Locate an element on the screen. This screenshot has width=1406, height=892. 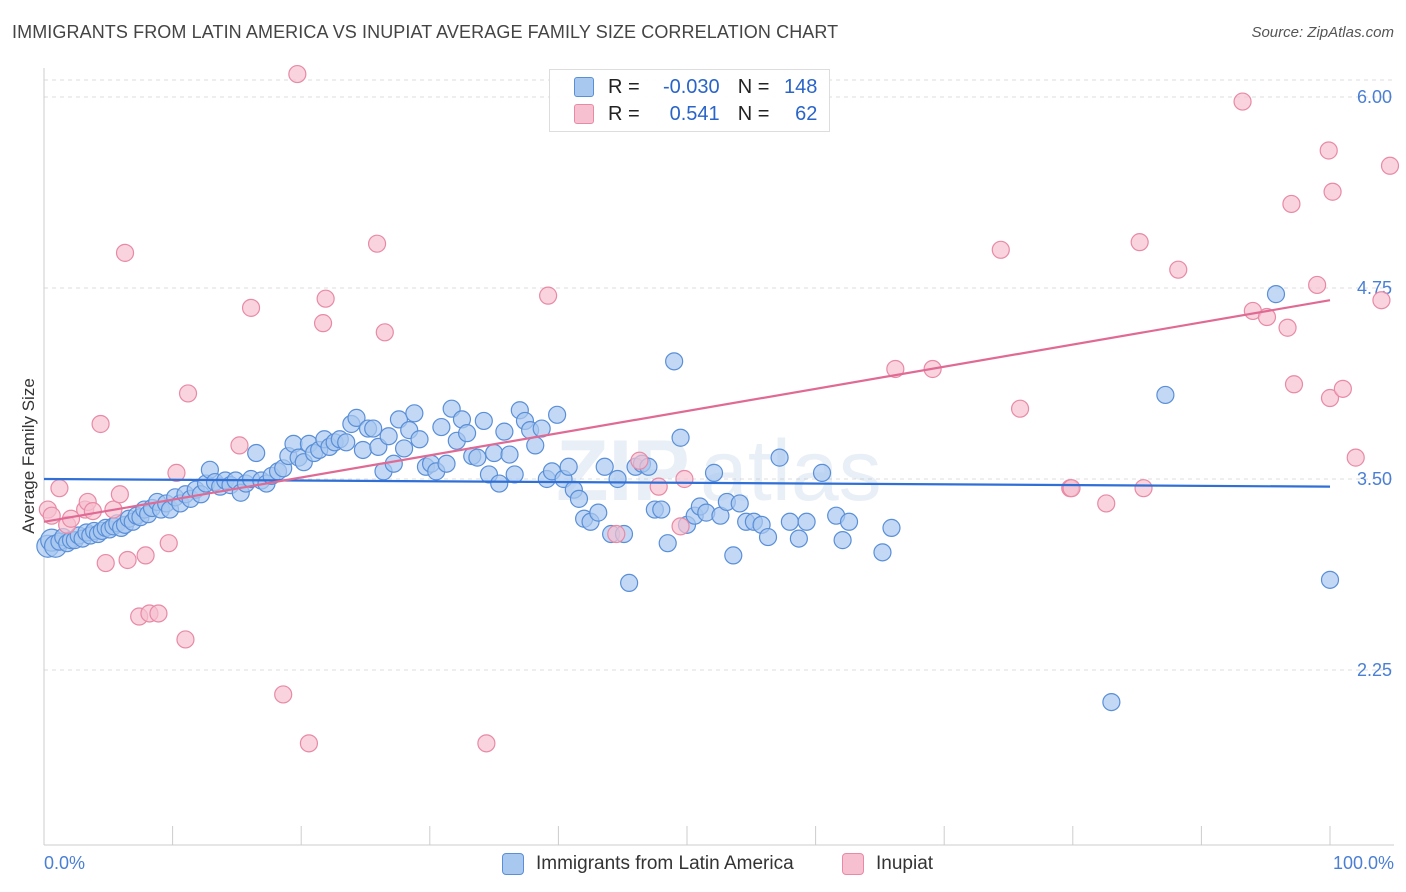
legend-item-inupiat: Inupiat is located at coordinates (887, 864).